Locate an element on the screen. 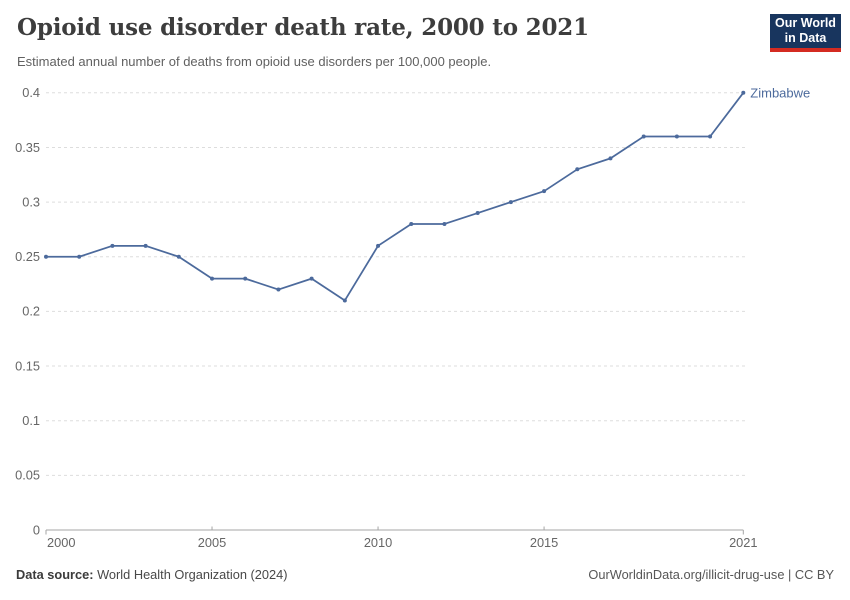 This screenshot has height=600, width=850. logo-accent-bar is located at coordinates (805, 50).